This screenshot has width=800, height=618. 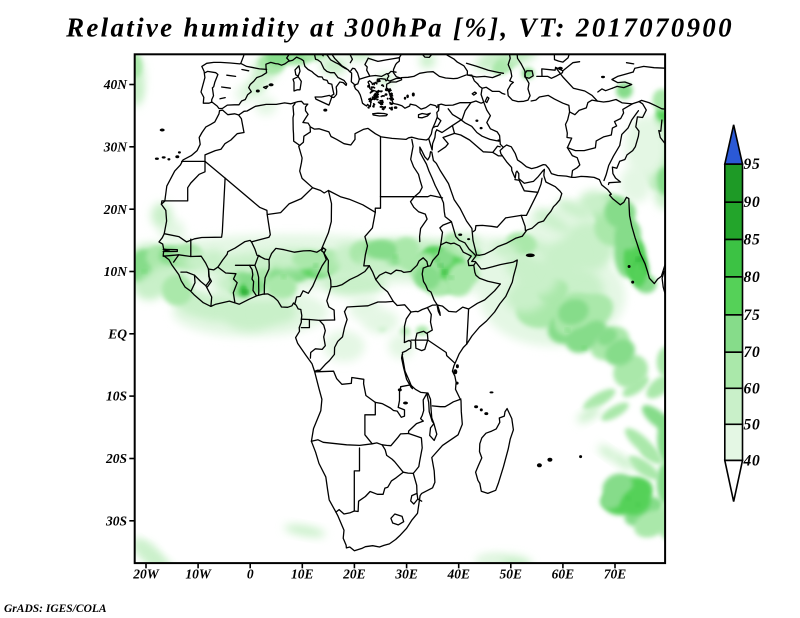 I want to click on svg-text: 40N, so click(x=116, y=84).